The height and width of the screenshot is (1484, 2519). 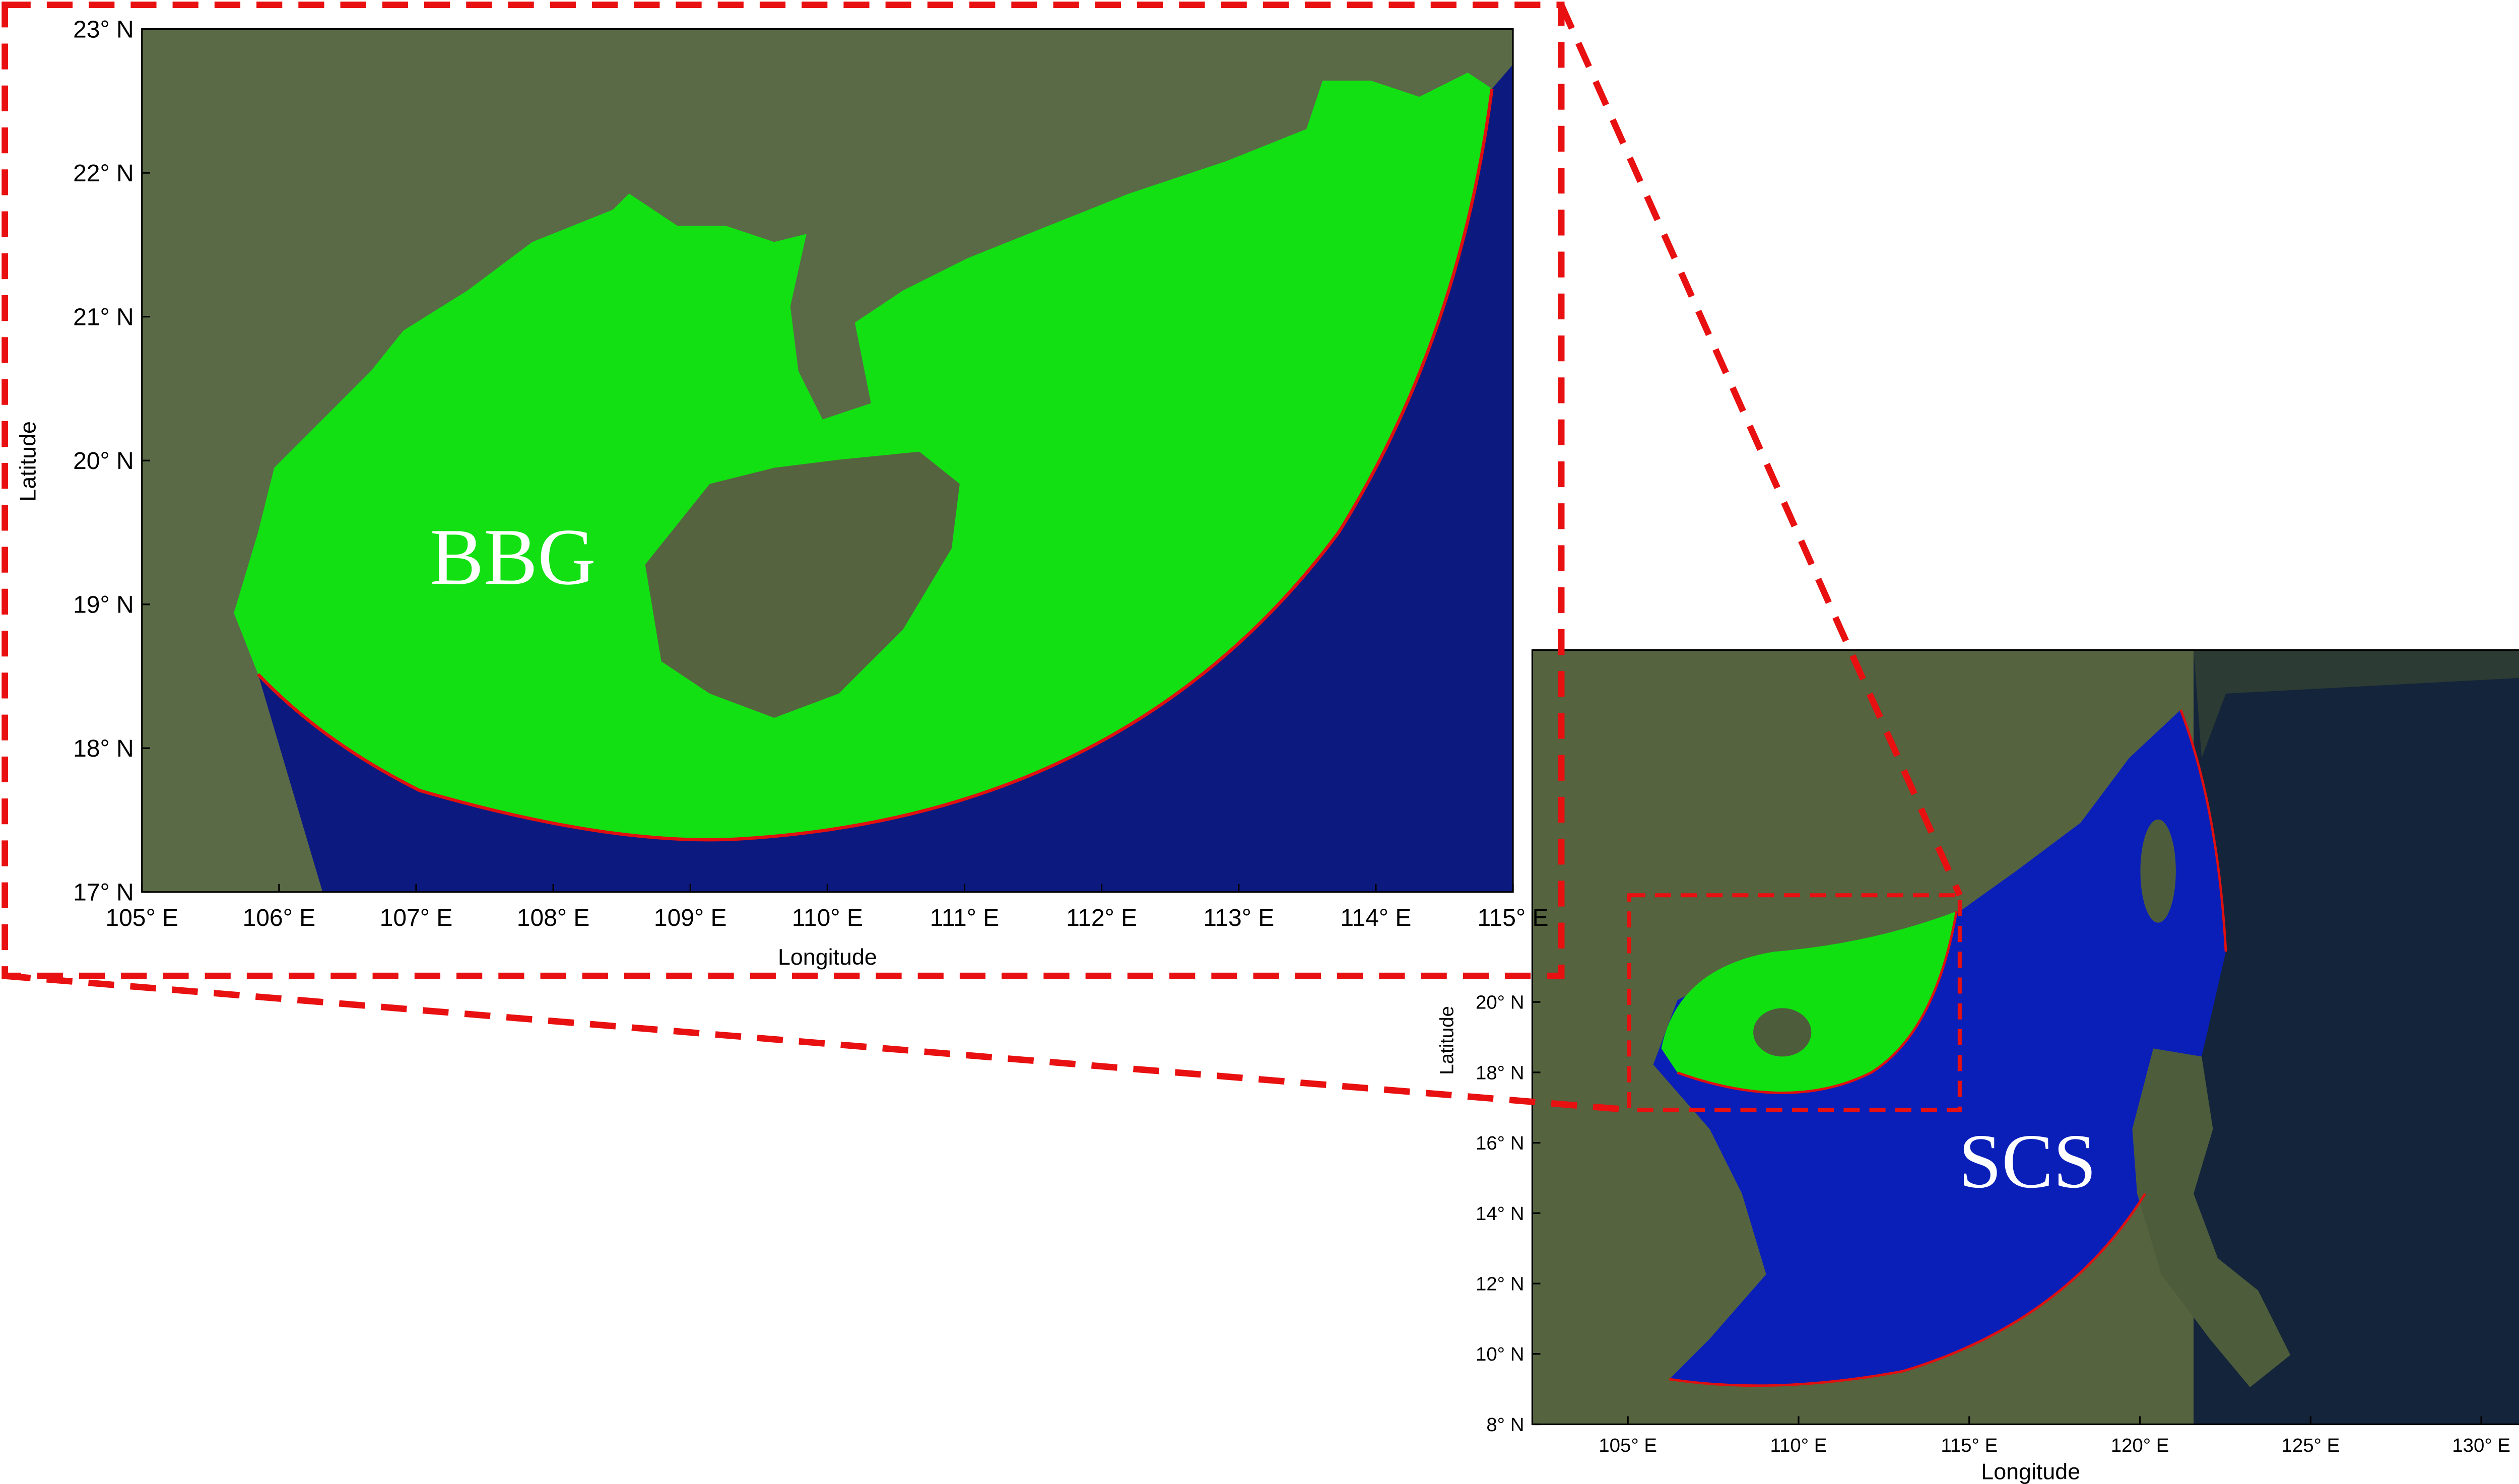 I want to click on x-tick-label: 120° E, so click(x=2140, y=1446).